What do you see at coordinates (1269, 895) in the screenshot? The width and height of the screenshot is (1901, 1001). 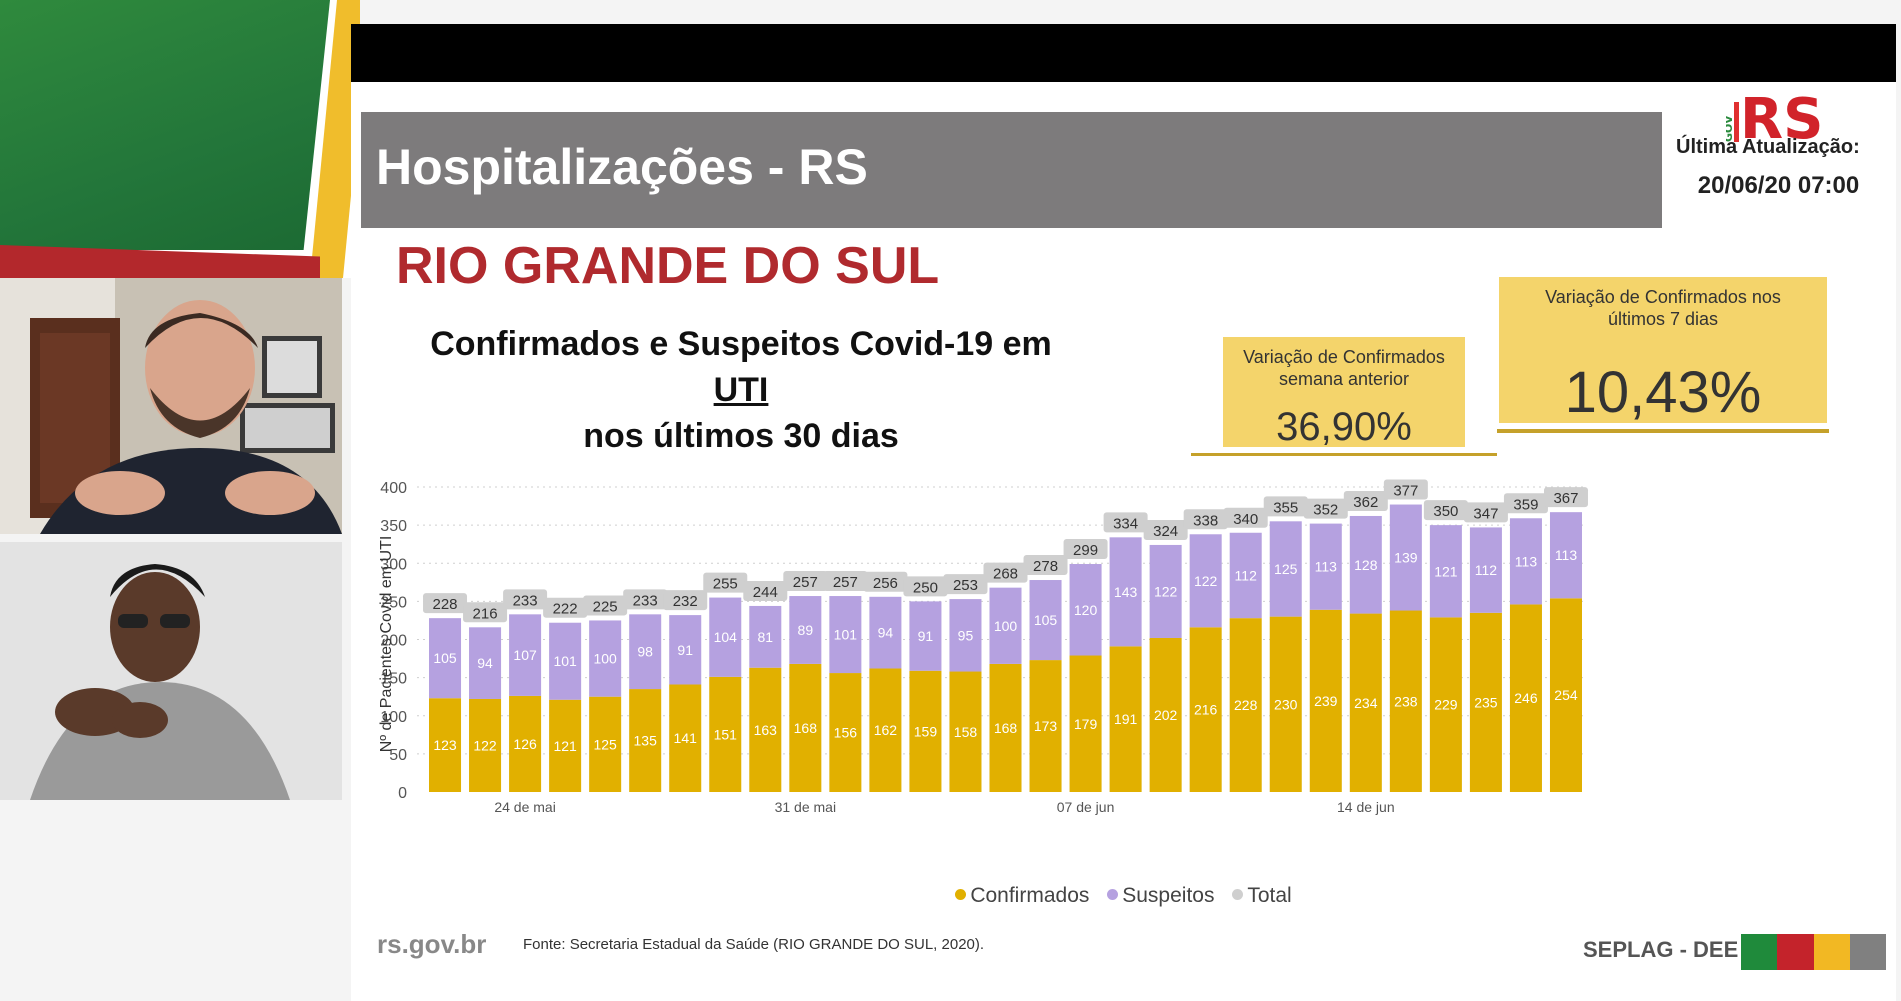 I see `legend-label-total: Total` at bounding box center [1269, 895].